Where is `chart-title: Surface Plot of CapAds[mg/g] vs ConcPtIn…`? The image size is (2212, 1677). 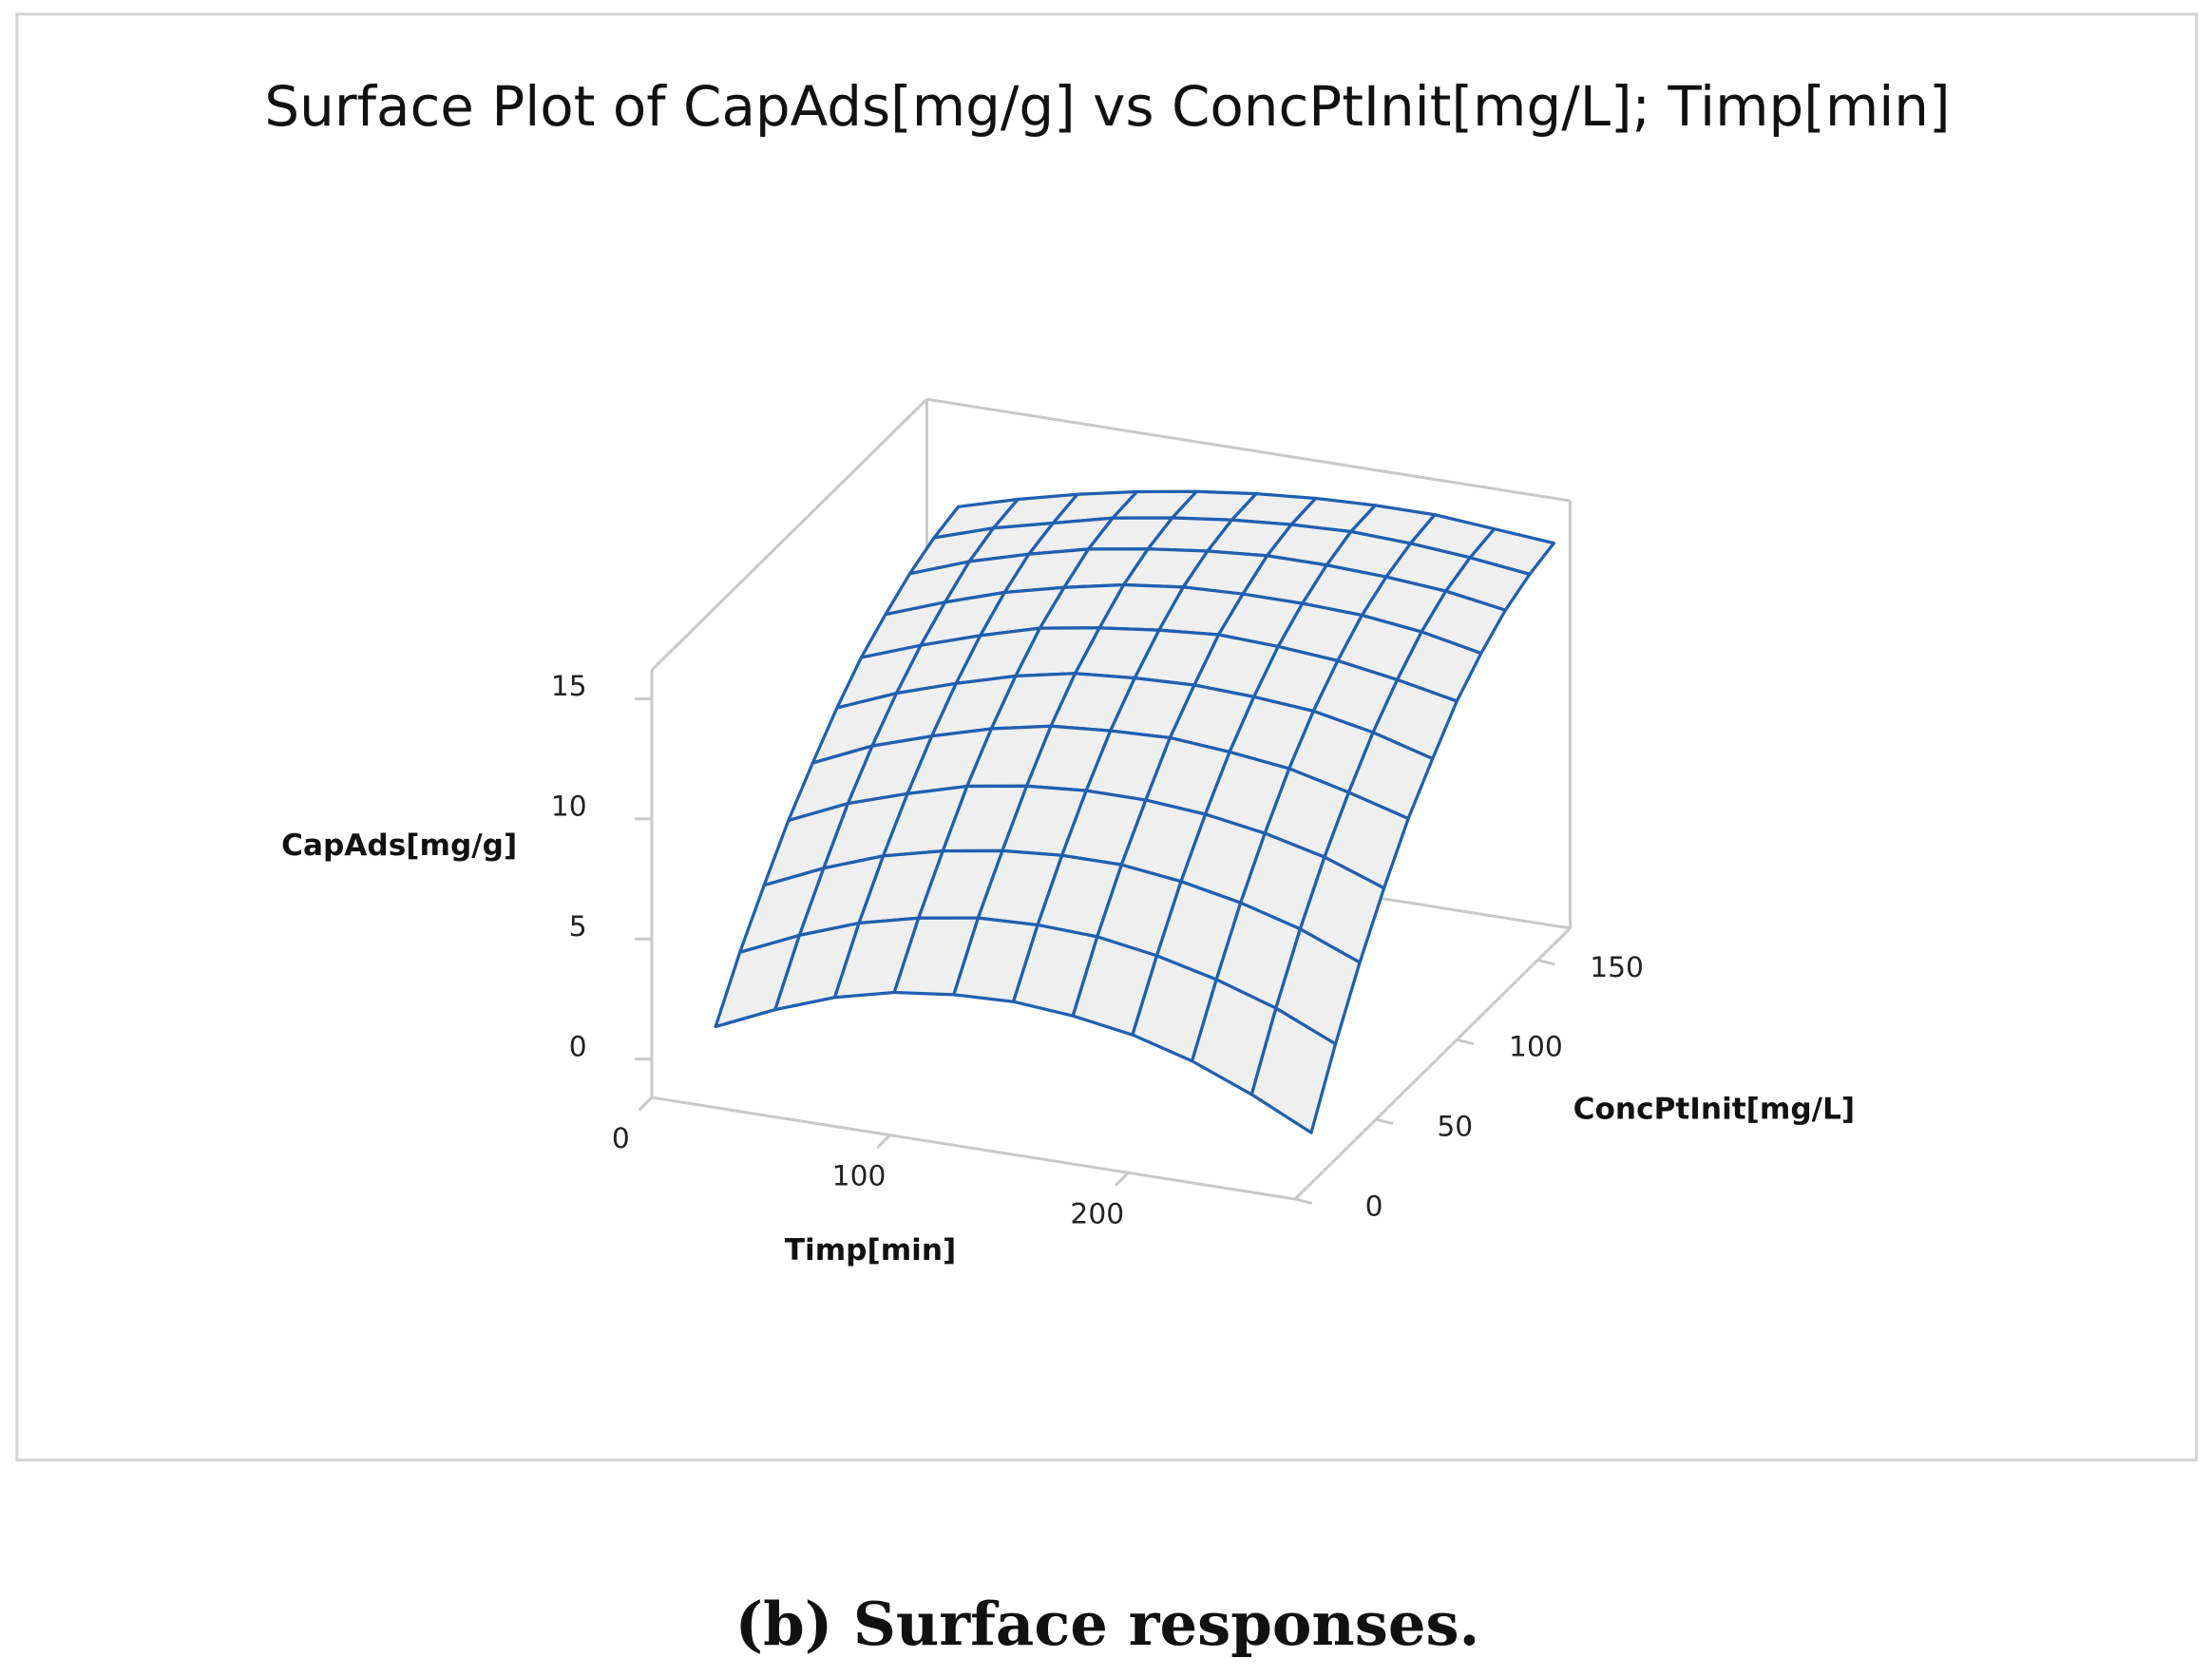 chart-title: Surface Plot of CapAds[mg/g] vs ConcPtIn… is located at coordinates (1107, 106).